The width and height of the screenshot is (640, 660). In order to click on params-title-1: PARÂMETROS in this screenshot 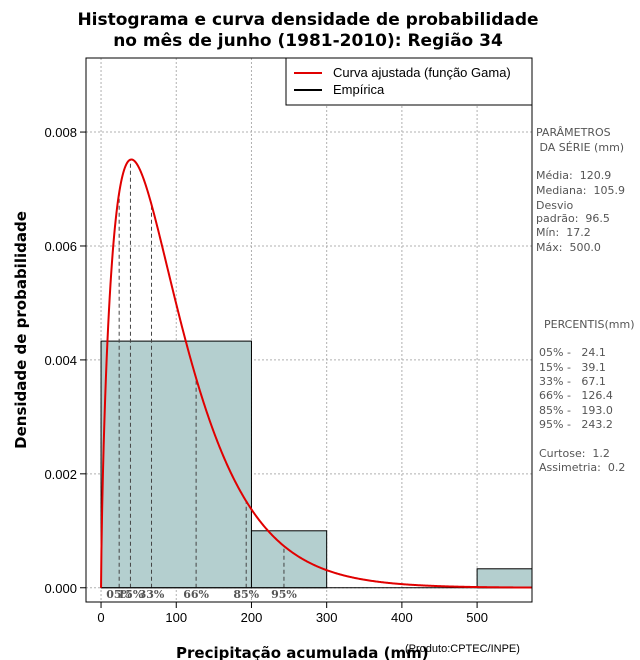, I will do `click(573, 132)`.